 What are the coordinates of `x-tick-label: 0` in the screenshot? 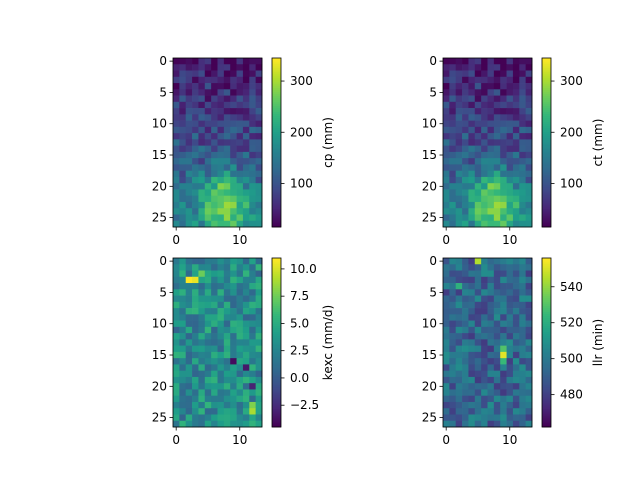 It's located at (176, 240).